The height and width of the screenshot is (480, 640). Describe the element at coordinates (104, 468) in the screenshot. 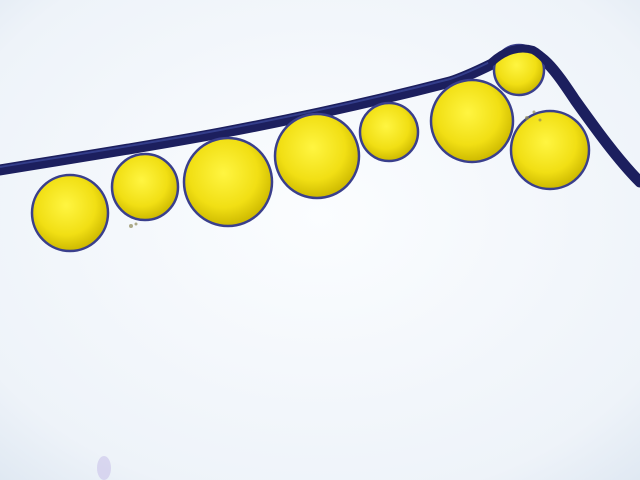

I see `background-speck` at that location.